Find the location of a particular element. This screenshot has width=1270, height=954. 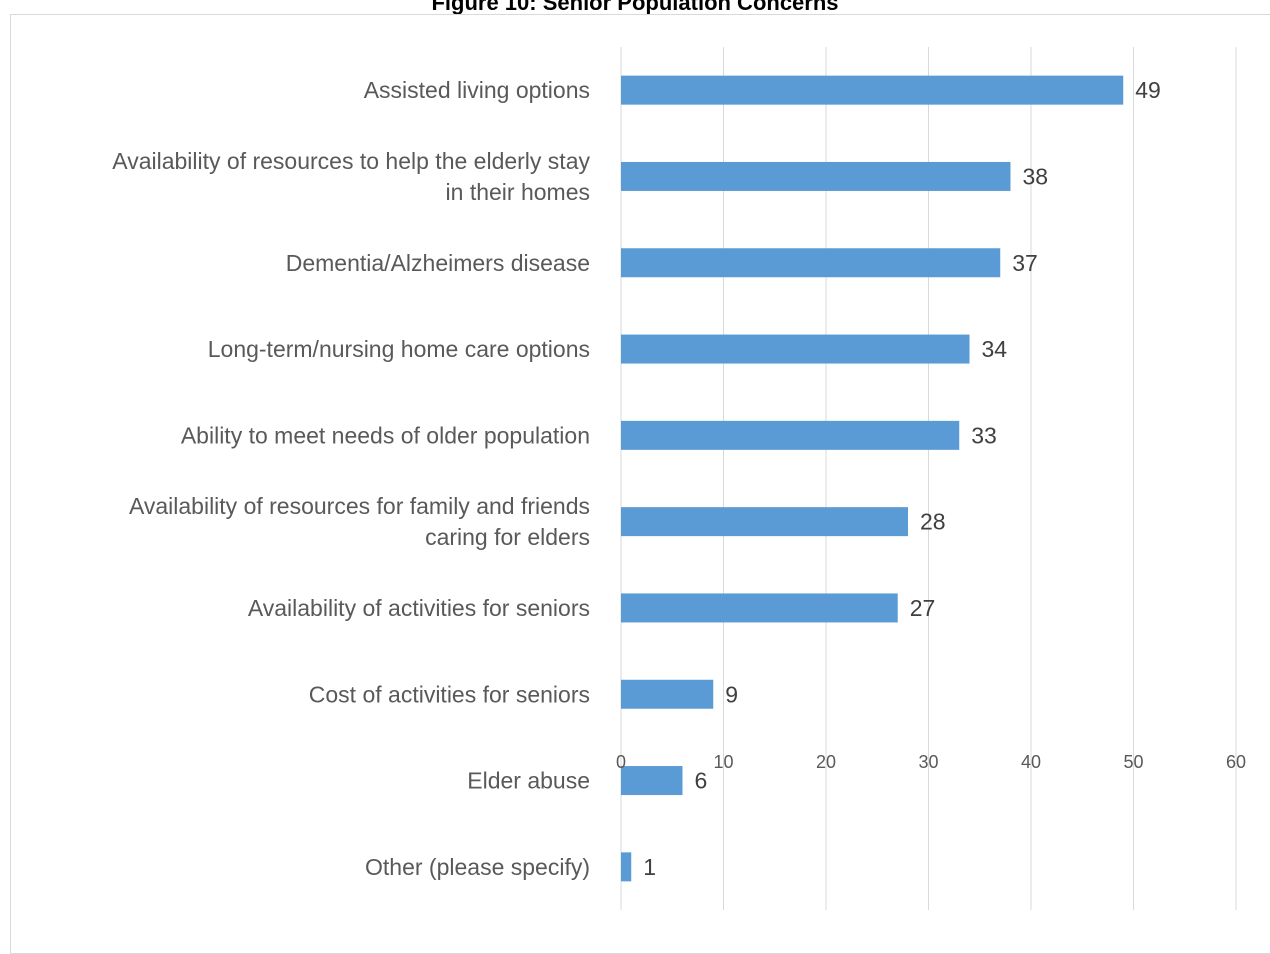

category-label-5-line-1: caring for elders is located at coordinates (507, 537).